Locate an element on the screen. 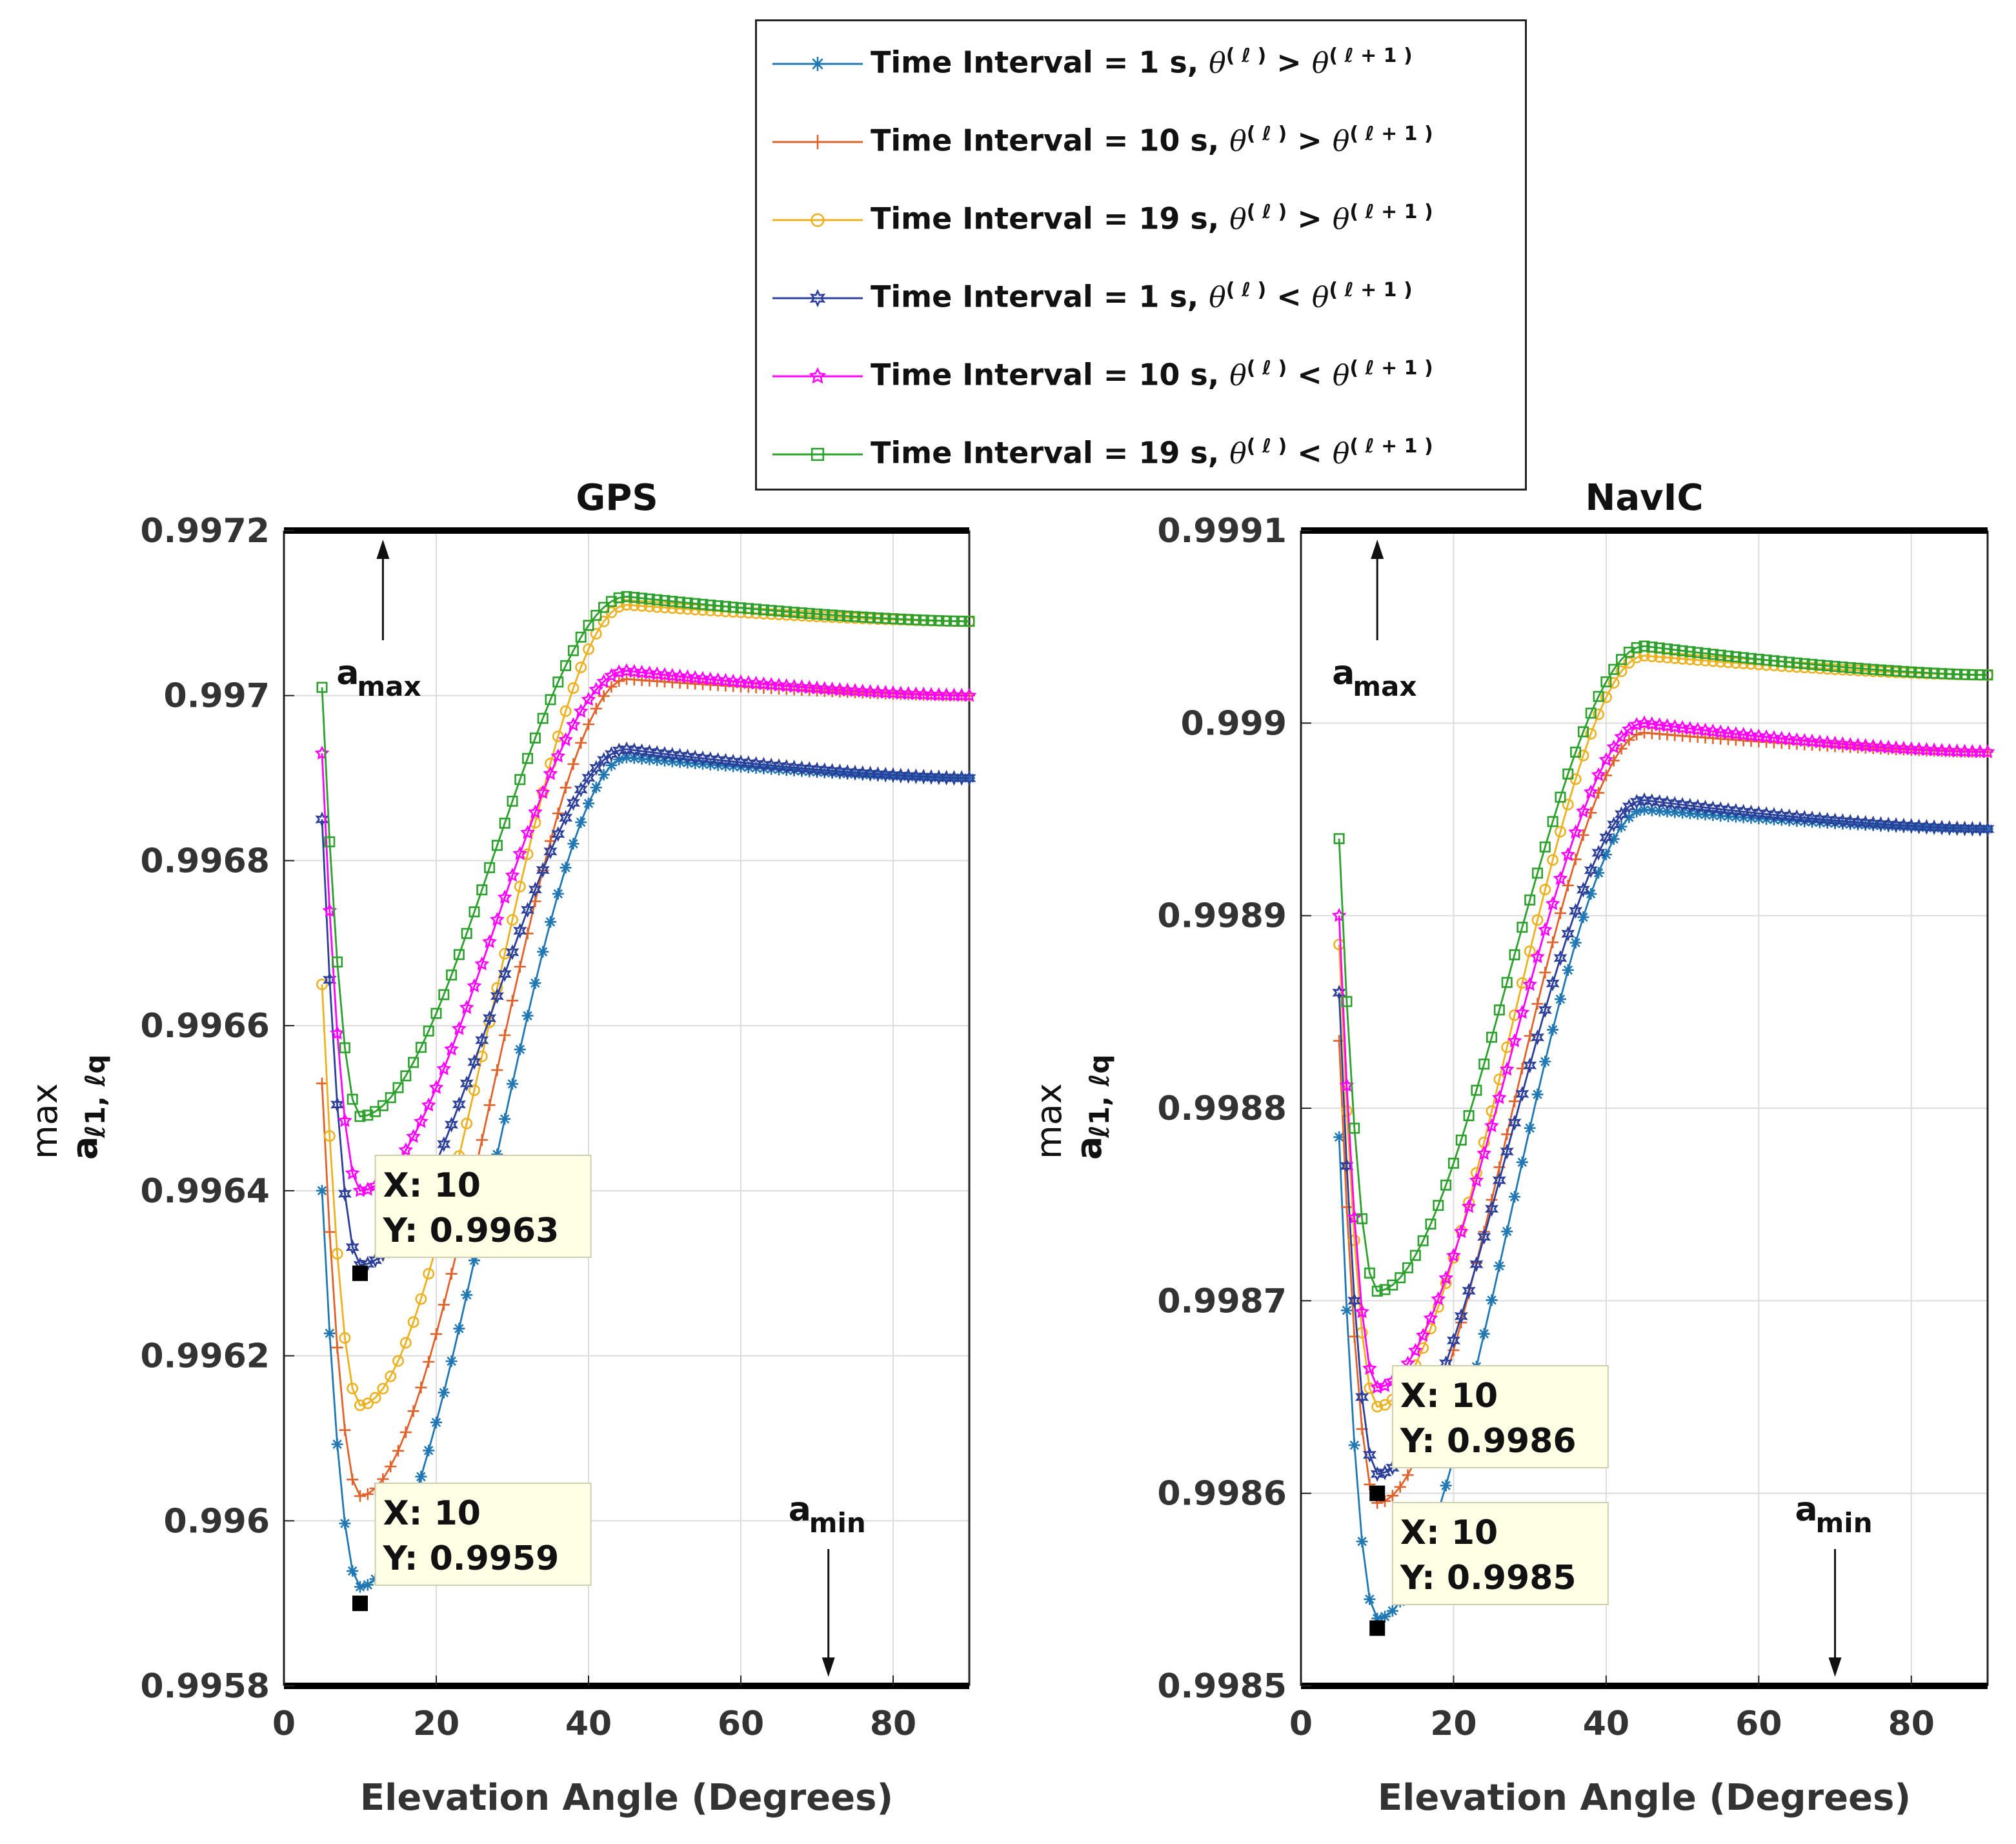  y-tick-label: 0.9987 is located at coordinates (1222, 1301).